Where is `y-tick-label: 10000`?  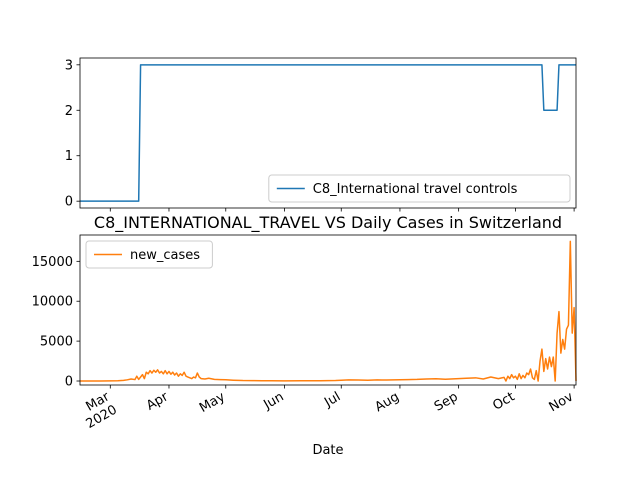 y-tick-label: 10000 is located at coordinates (52, 302).